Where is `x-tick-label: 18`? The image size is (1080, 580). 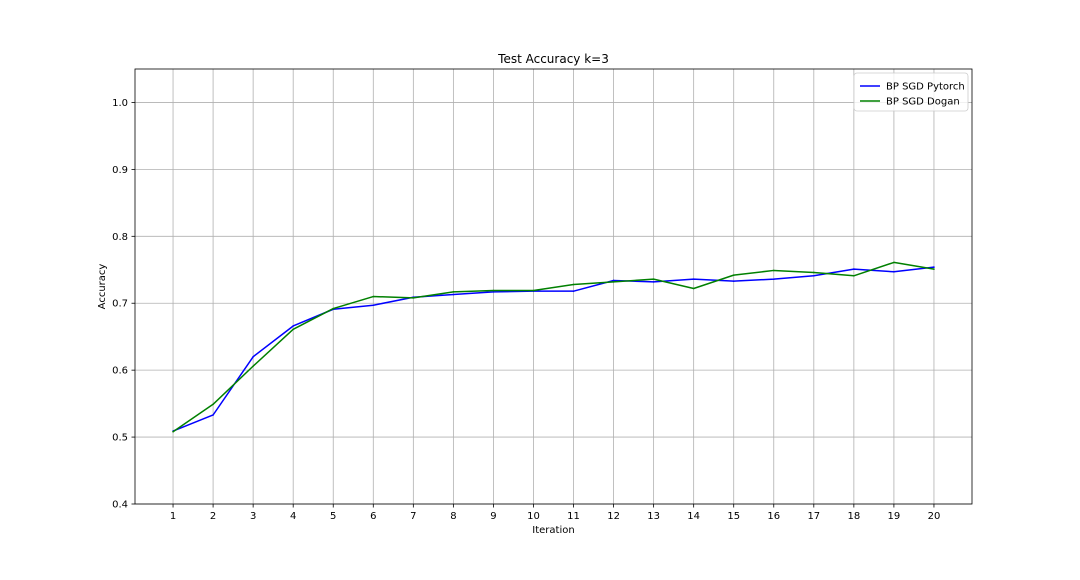
x-tick-label: 18 is located at coordinates (853, 516).